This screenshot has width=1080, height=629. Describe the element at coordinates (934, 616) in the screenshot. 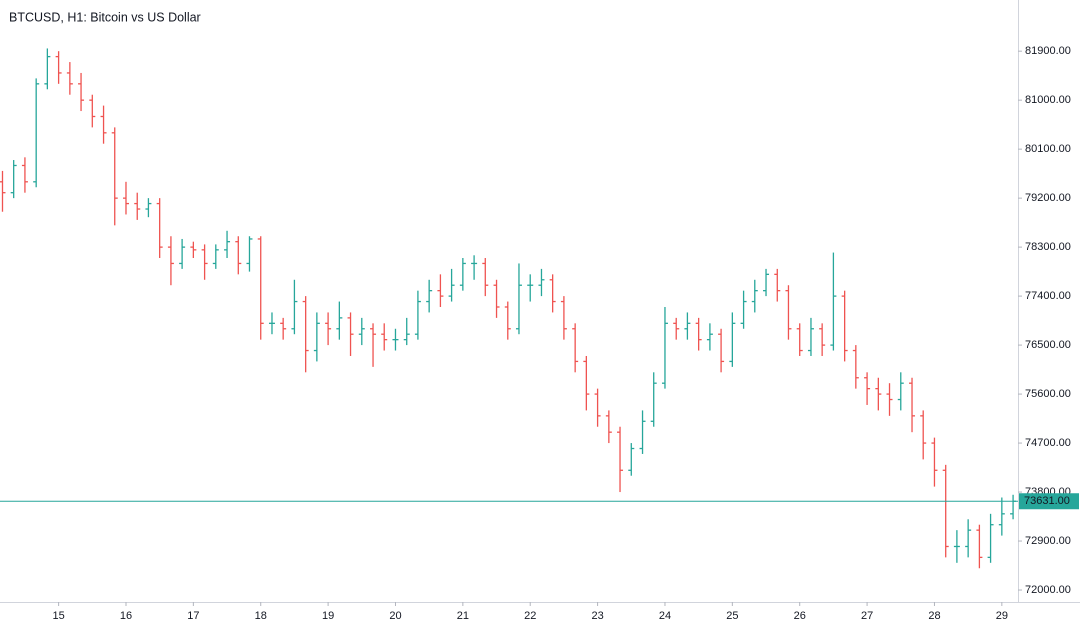

I see `x-tick-label: 28` at that location.